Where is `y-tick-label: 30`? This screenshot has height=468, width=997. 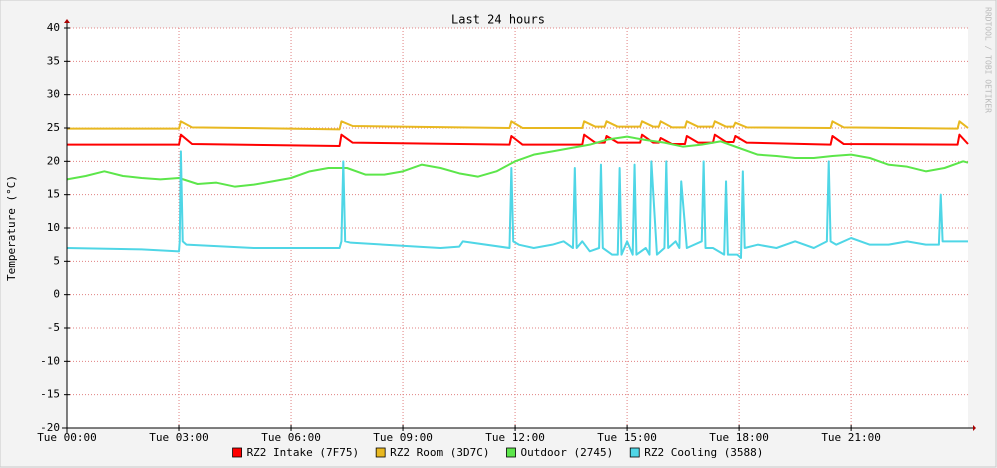
y-tick-label: 30 is located at coordinates (53, 94).